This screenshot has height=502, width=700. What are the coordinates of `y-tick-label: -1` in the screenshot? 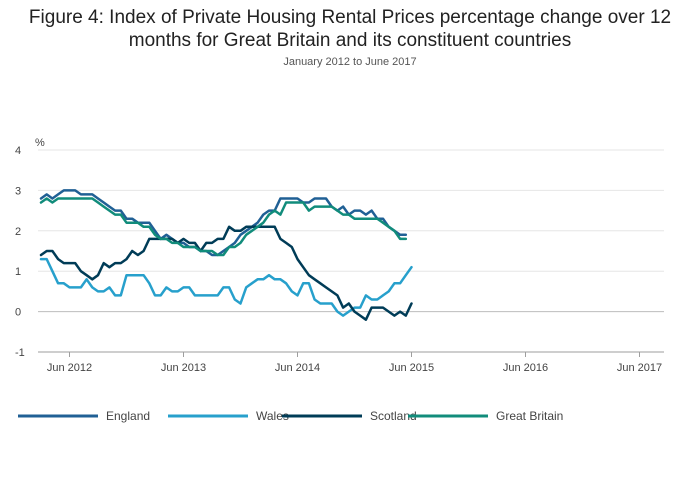 It's located at (20, 353).